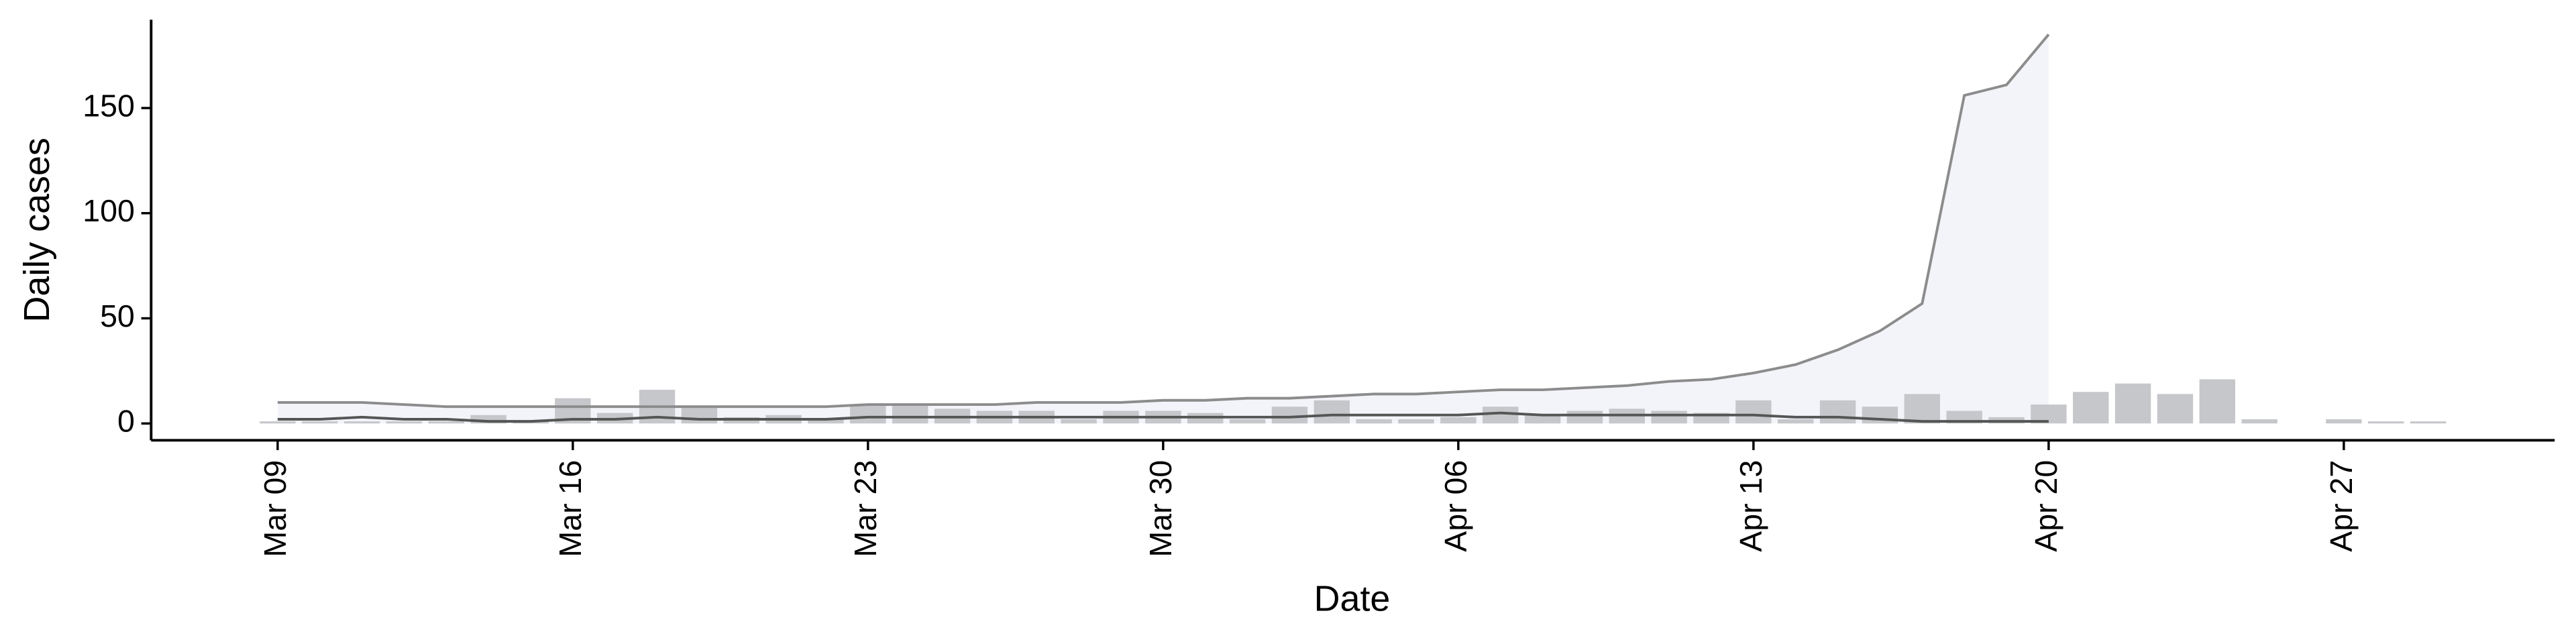 The width and height of the screenshot is (2576, 644). I want to click on y-tick-label: 50, so click(117, 316).